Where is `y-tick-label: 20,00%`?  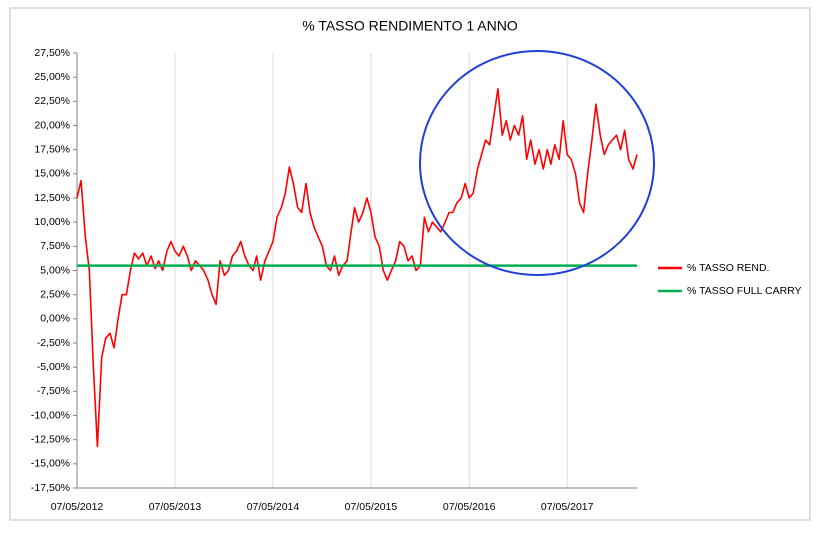
y-tick-label: 20,00% is located at coordinates (52, 125).